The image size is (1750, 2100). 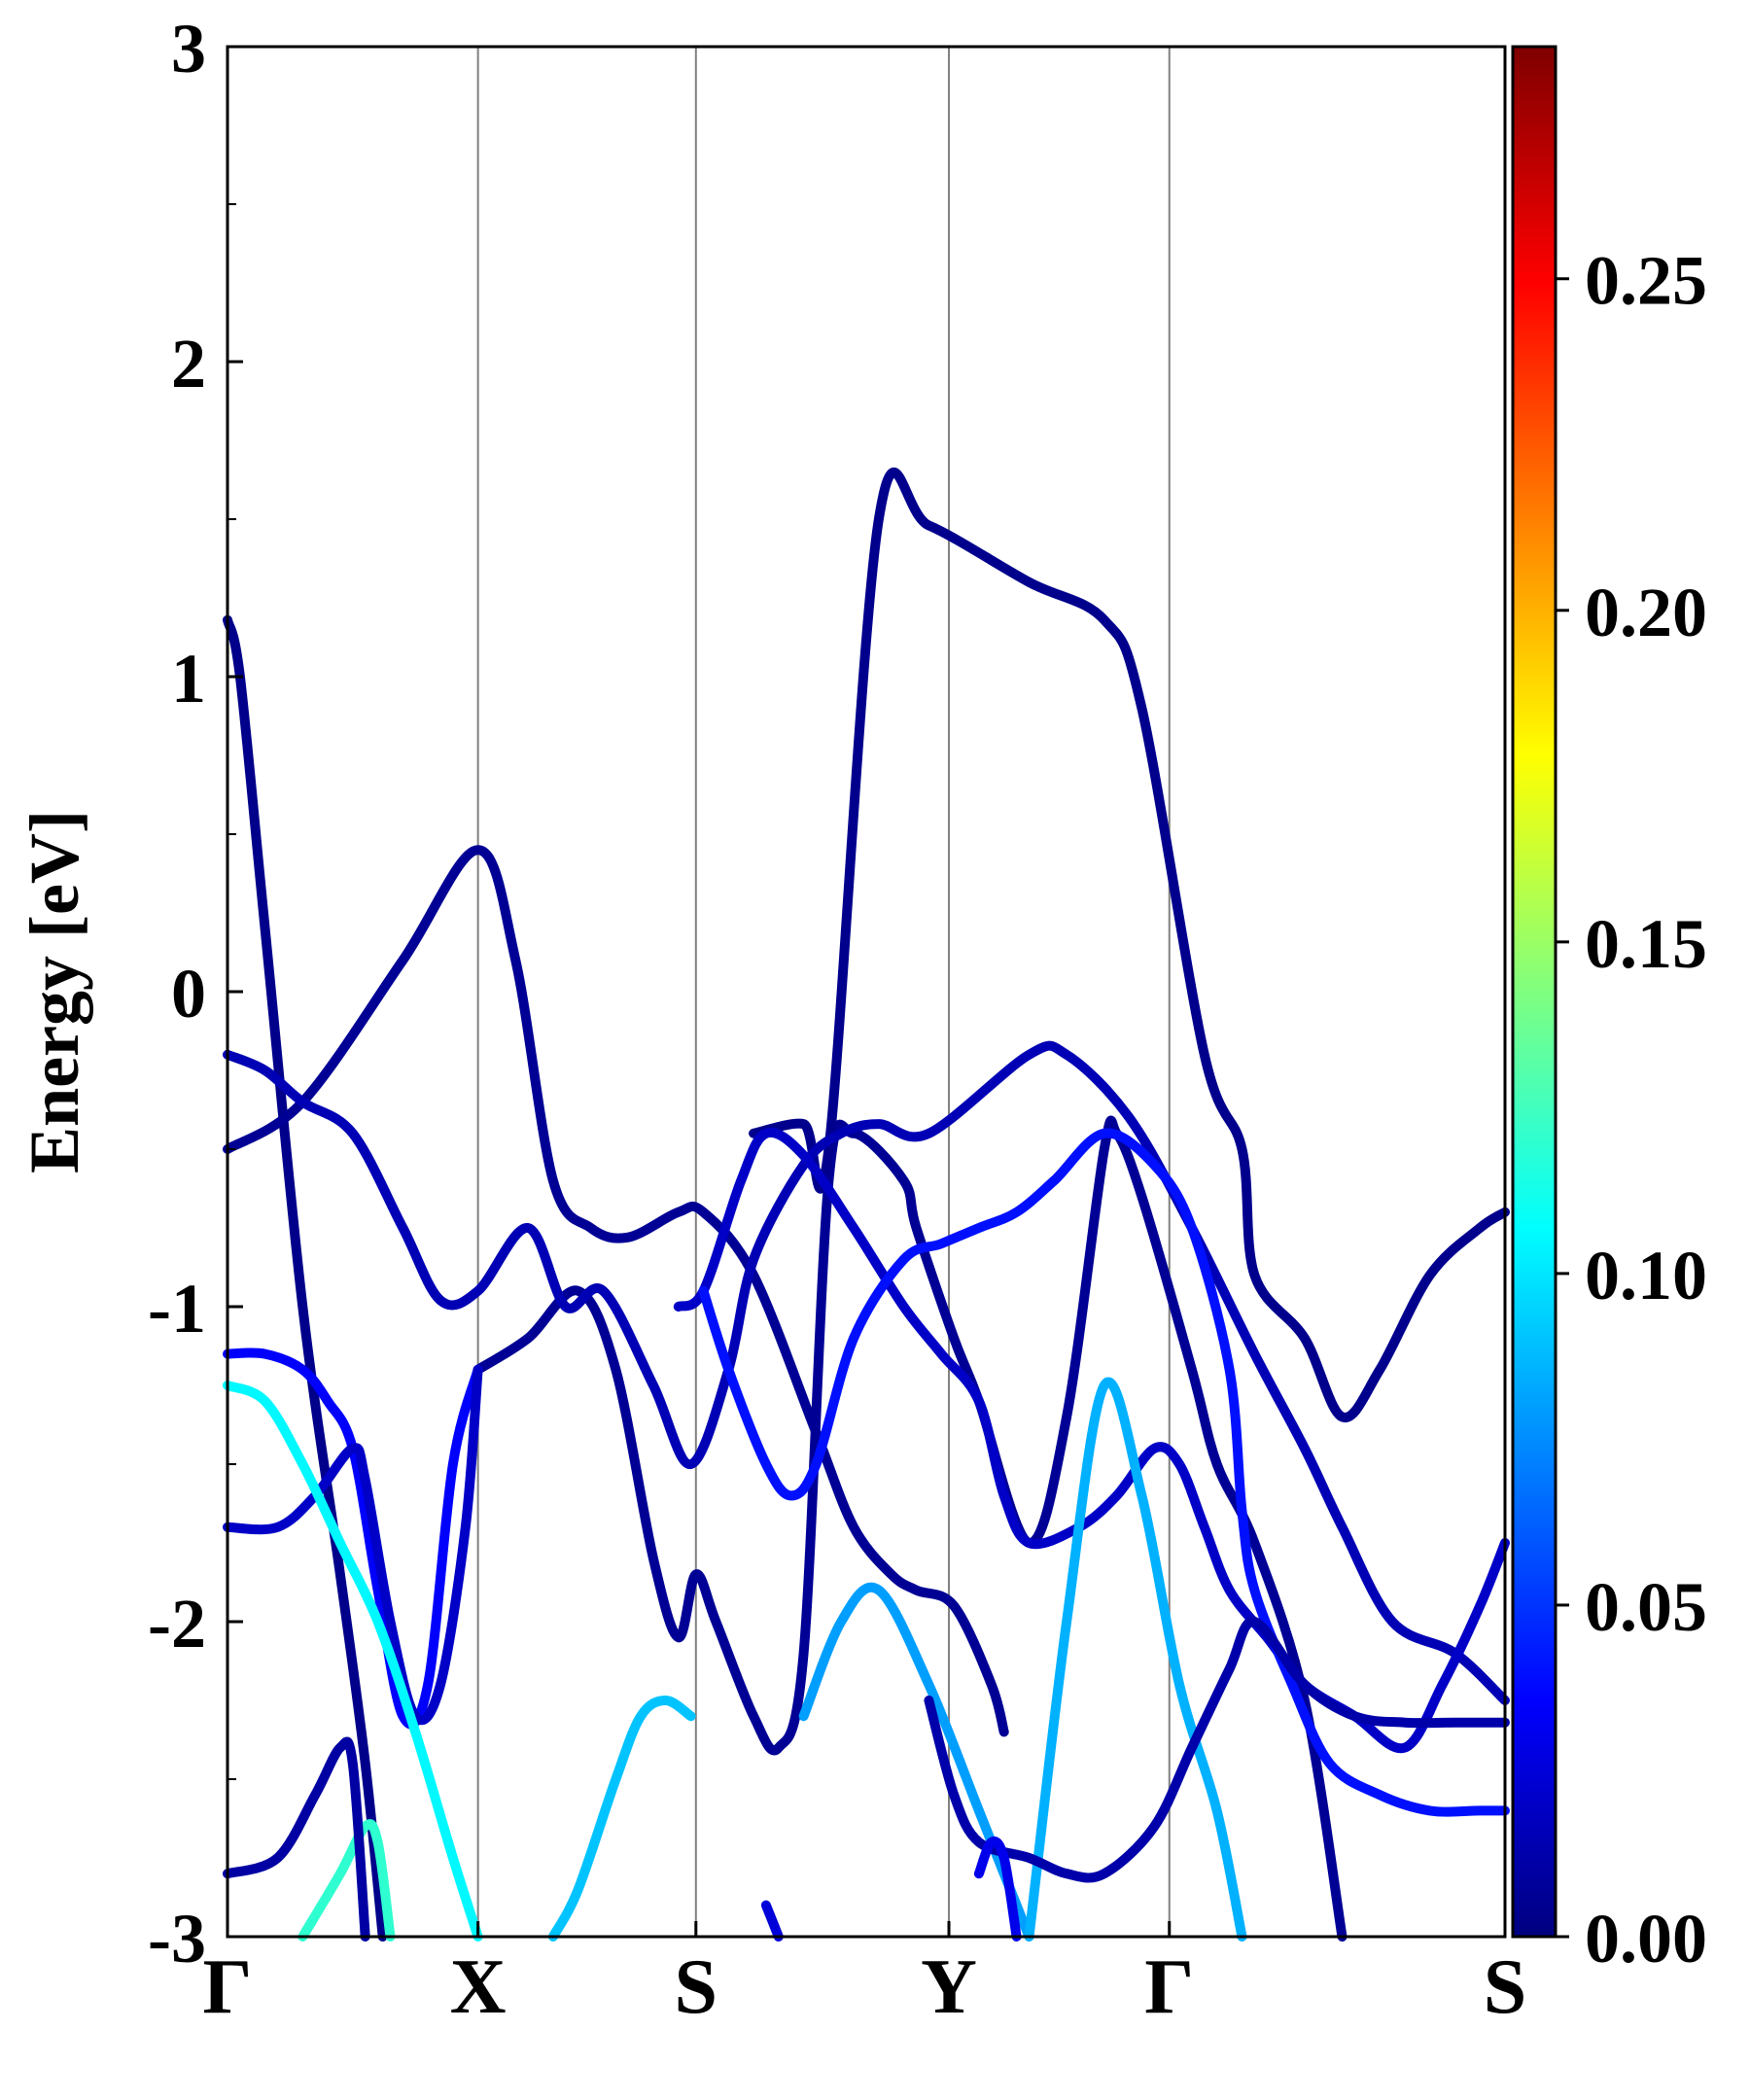 What do you see at coordinates (188, 679) in the screenshot?
I see `y-tick-label: 1` at bounding box center [188, 679].